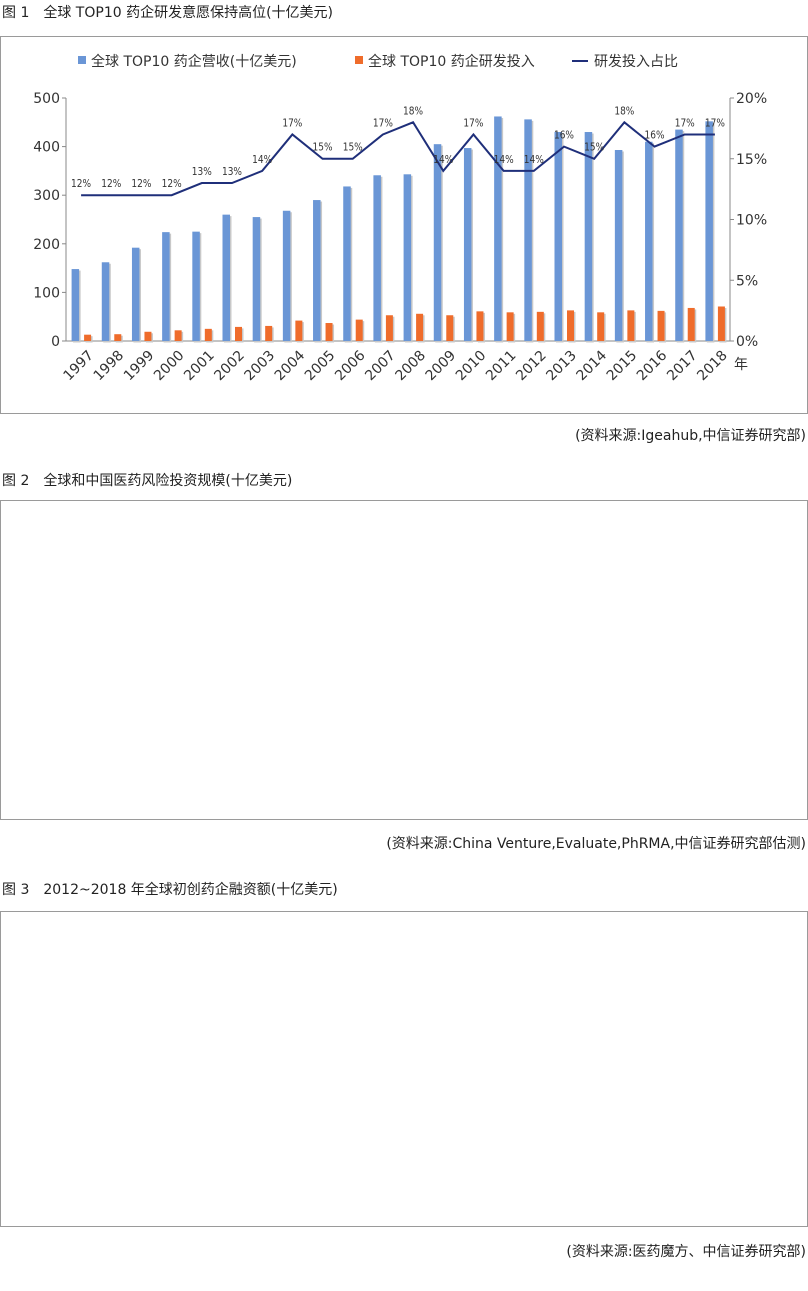 This screenshot has width=808, height=1291. I want to click on figure-3-title: 图 3 2012~2018 年全球初创药企融资额(十亿美元), so click(170, 890).